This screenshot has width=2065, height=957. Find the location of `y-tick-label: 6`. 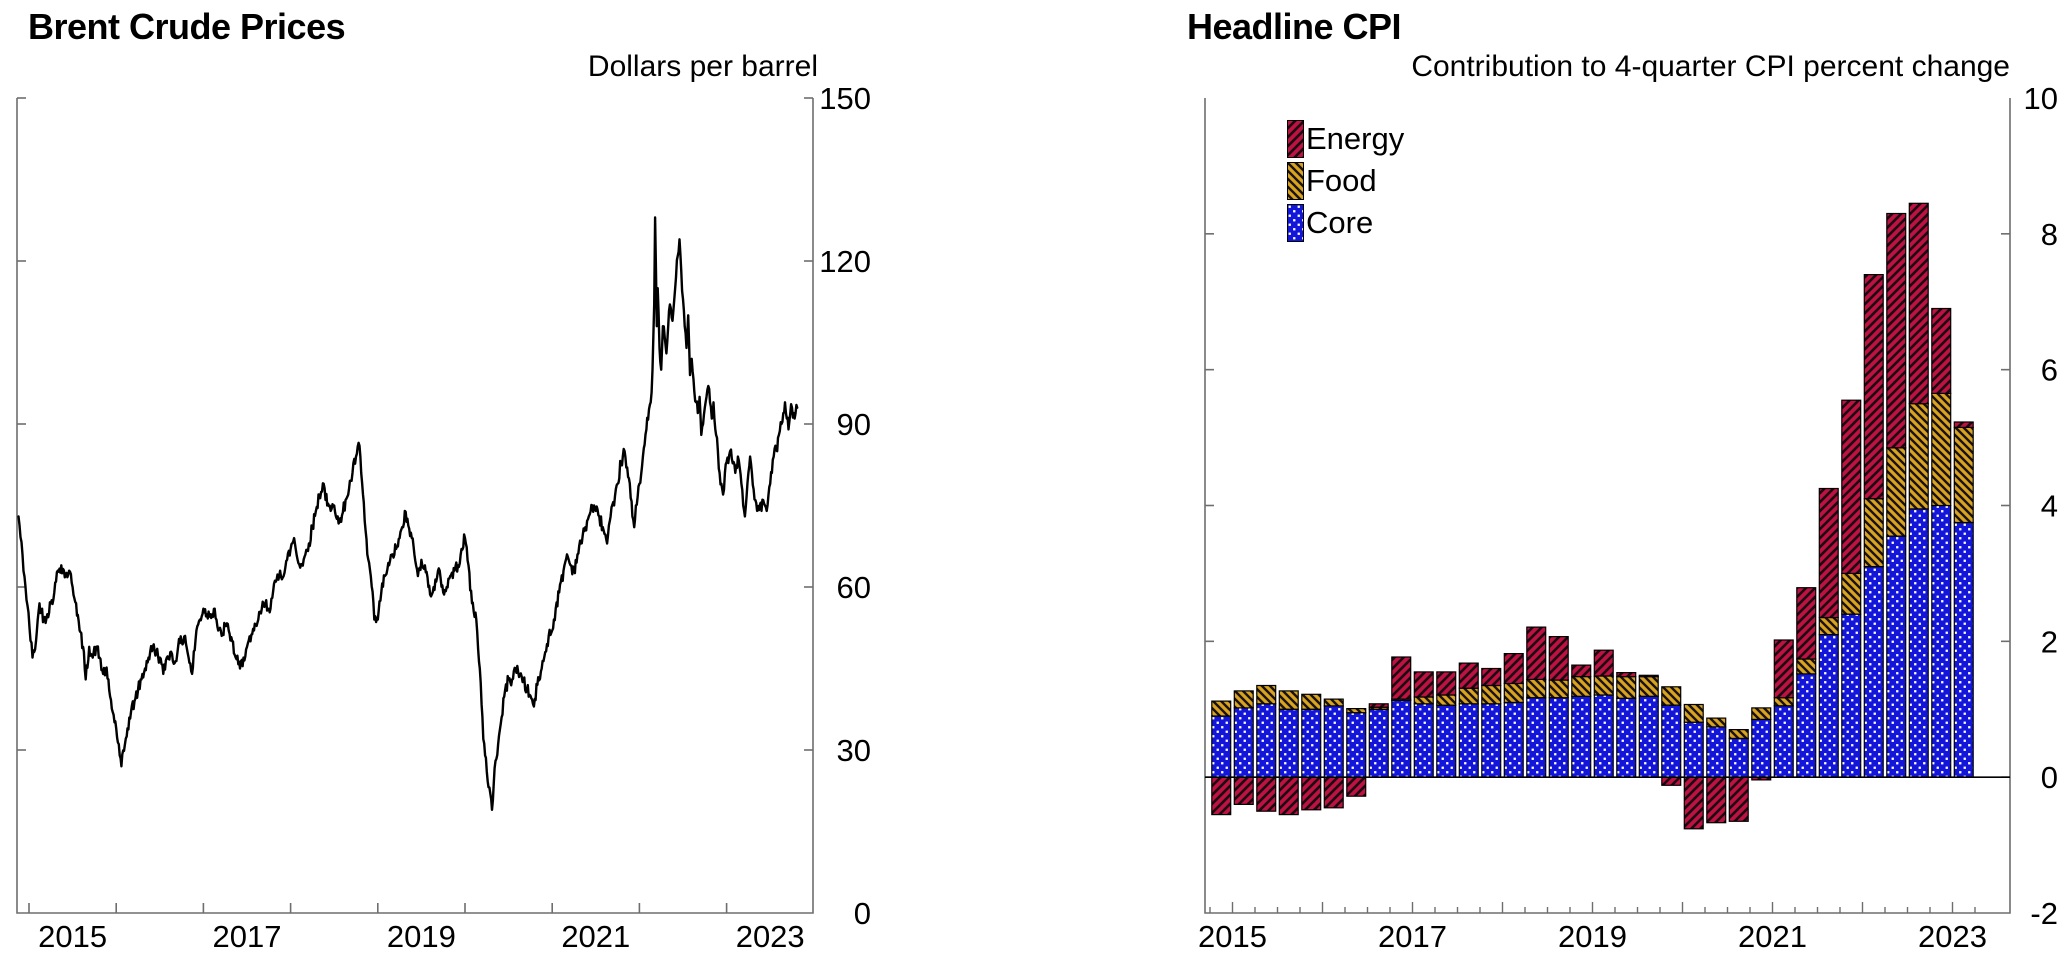

y-tick-label: 6 is located at coordinates (2049, 370).